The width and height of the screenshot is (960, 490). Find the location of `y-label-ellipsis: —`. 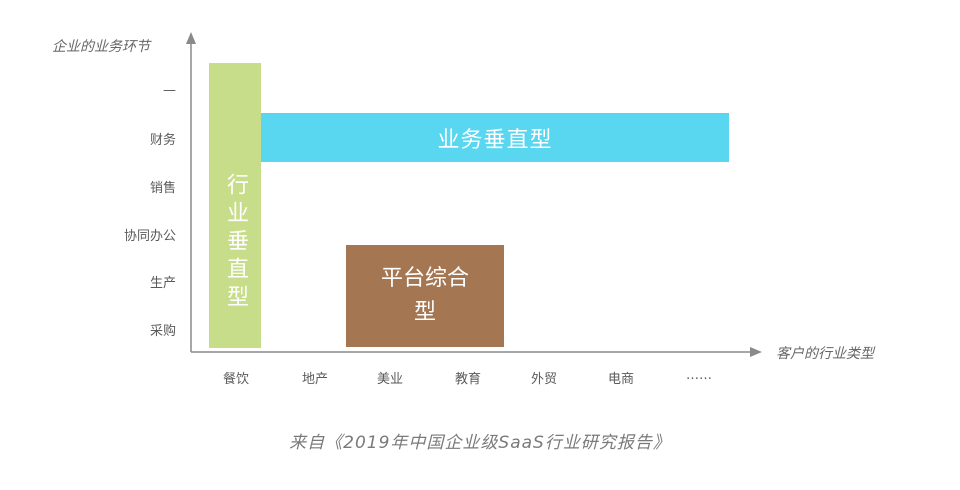

y-label-ellipsis: — is located at coordinates (169, 90).